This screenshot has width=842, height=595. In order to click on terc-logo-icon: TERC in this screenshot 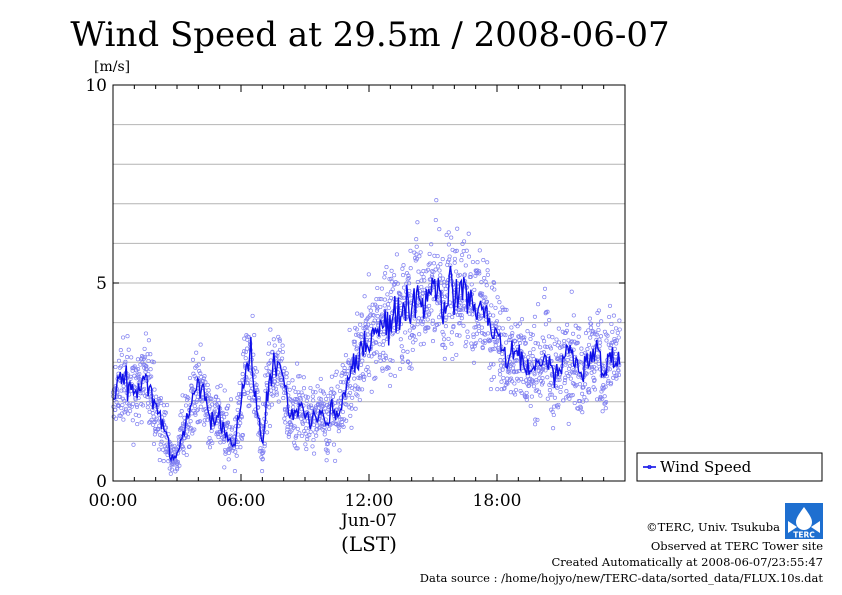, I will do `click(804, 521)`.